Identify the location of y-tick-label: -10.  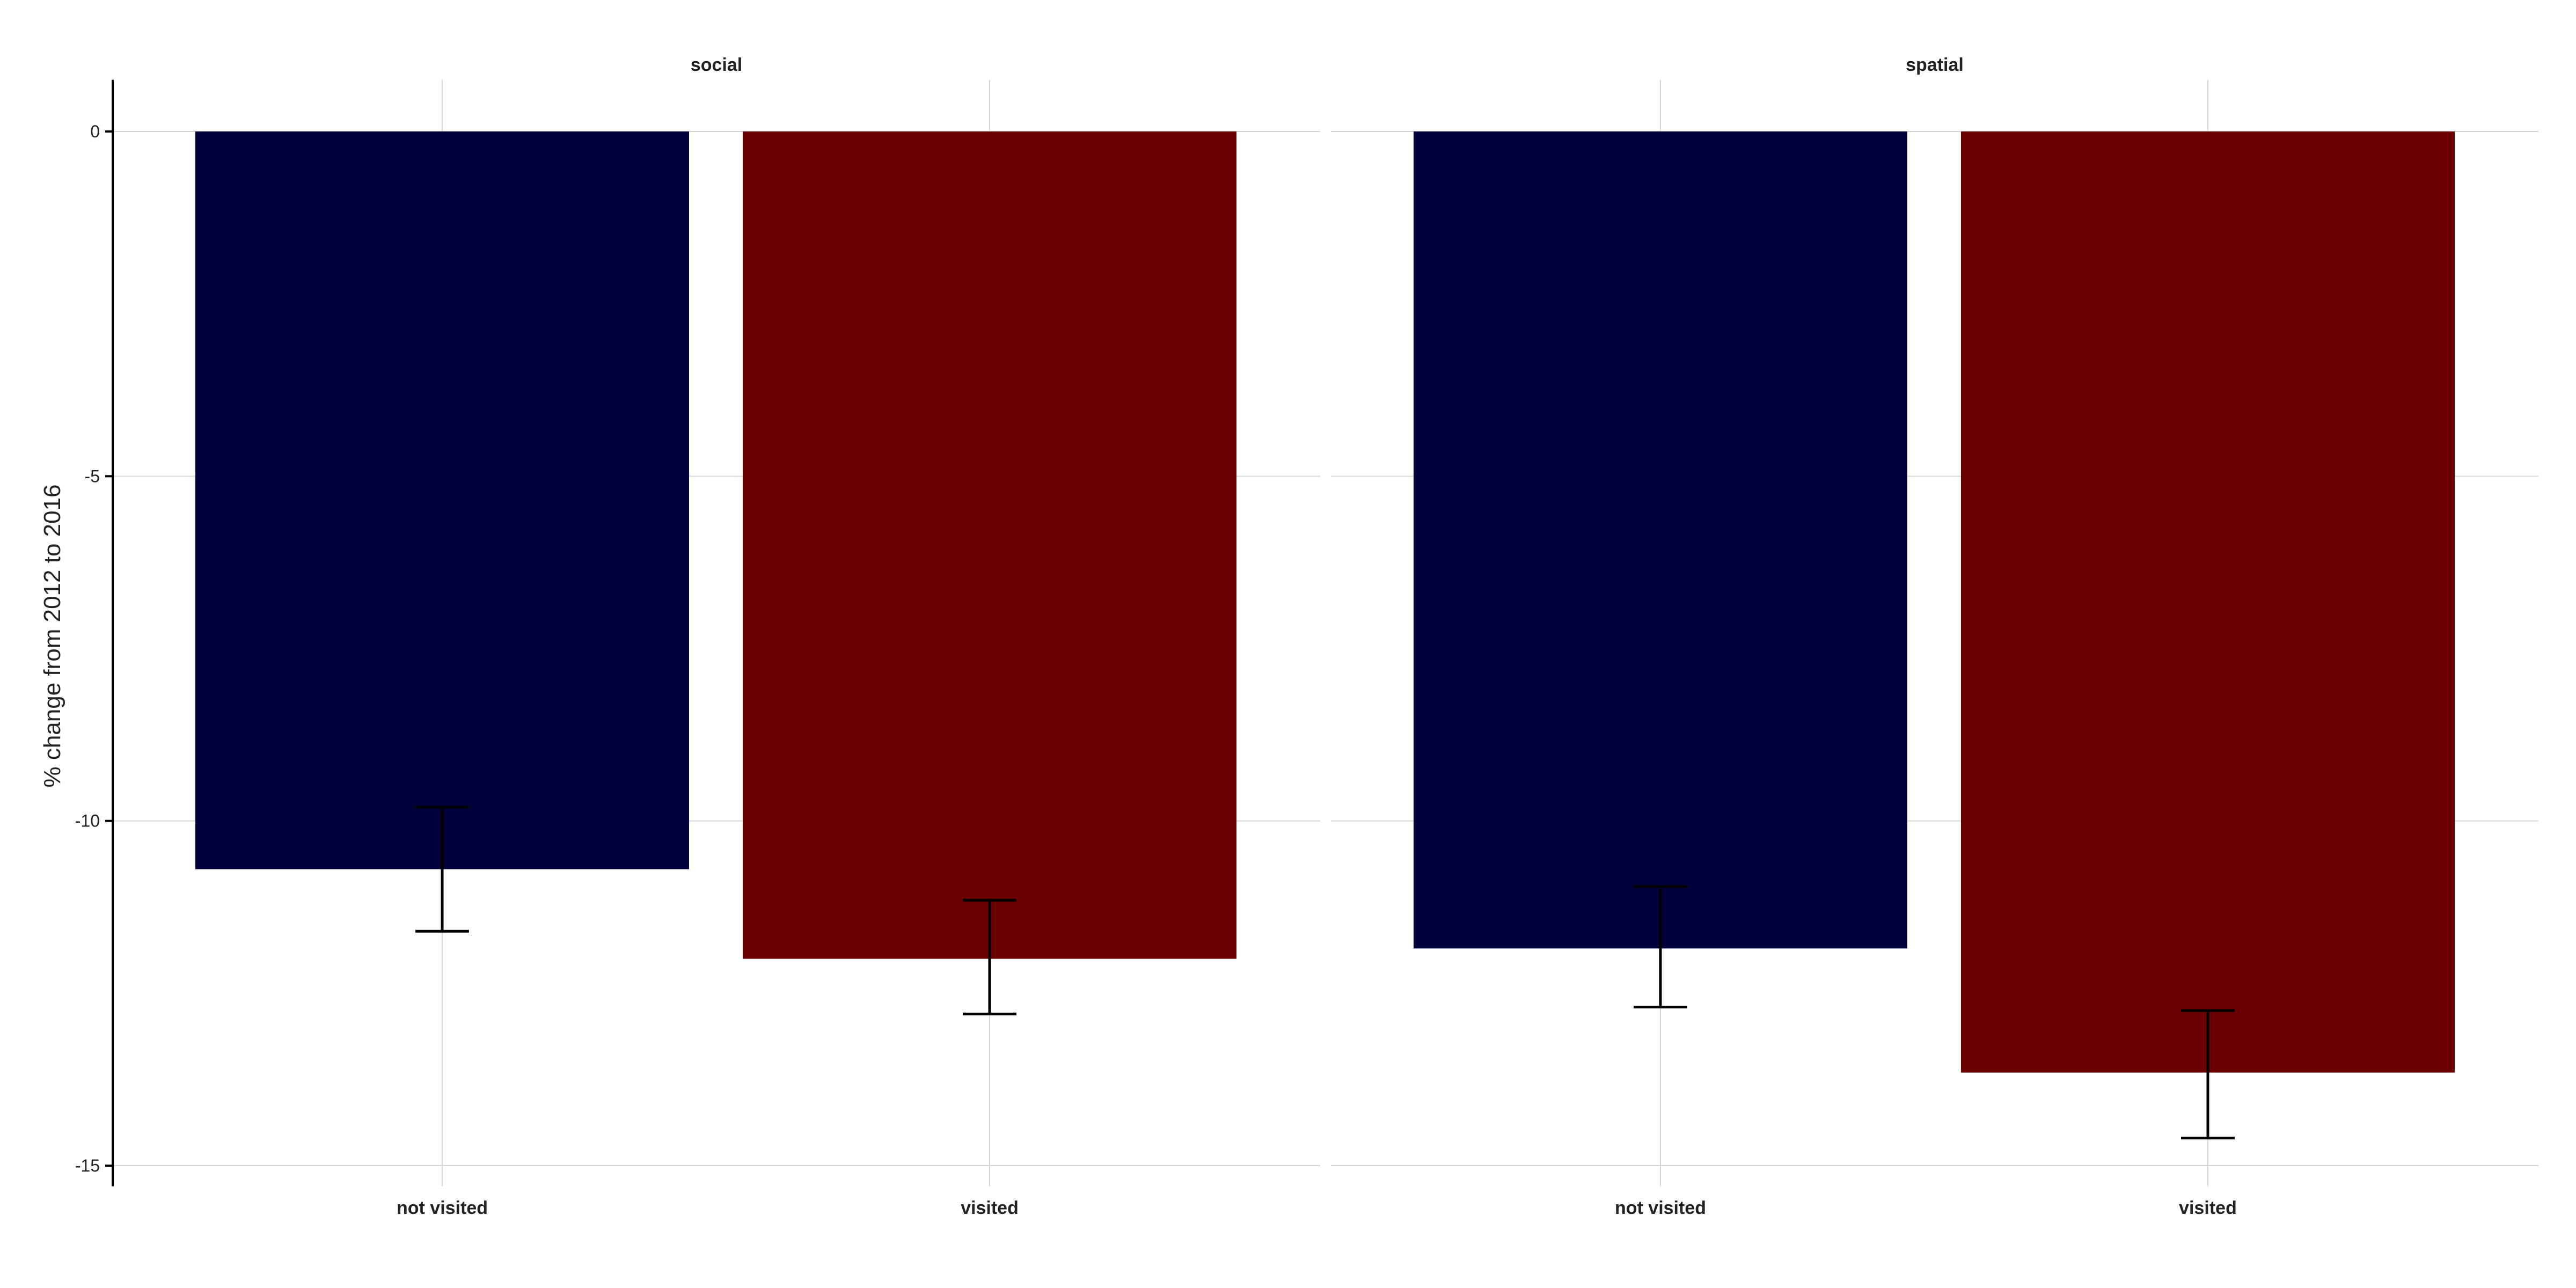
(87, 821).